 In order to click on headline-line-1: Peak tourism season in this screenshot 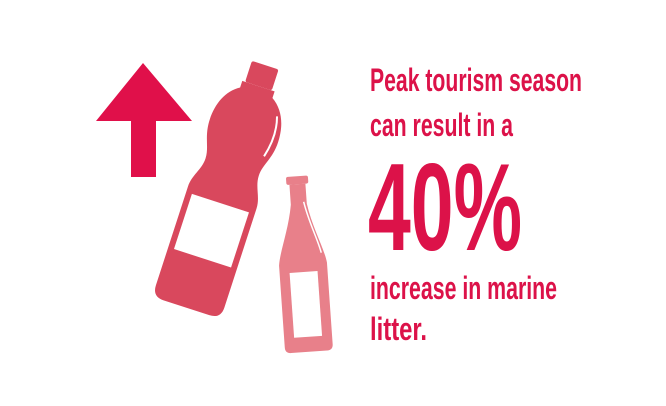, I will do `click(476, 80)`.